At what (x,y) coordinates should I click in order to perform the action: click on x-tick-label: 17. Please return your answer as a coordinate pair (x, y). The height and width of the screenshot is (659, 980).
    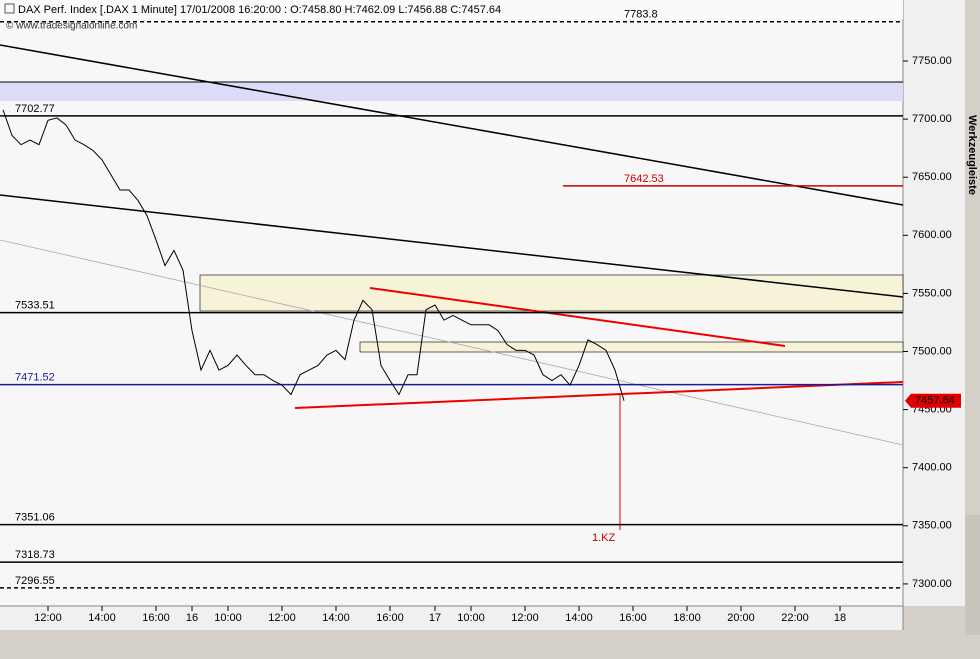
    Looking at the image, I should click on (435, 618).